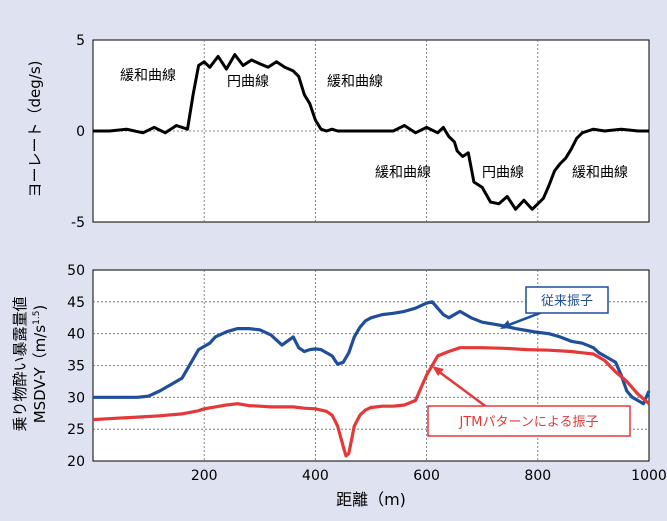  Describe the element at coordinates (315, 476) in the screenshot. I see `x-tick-label-1: 400` at that location.